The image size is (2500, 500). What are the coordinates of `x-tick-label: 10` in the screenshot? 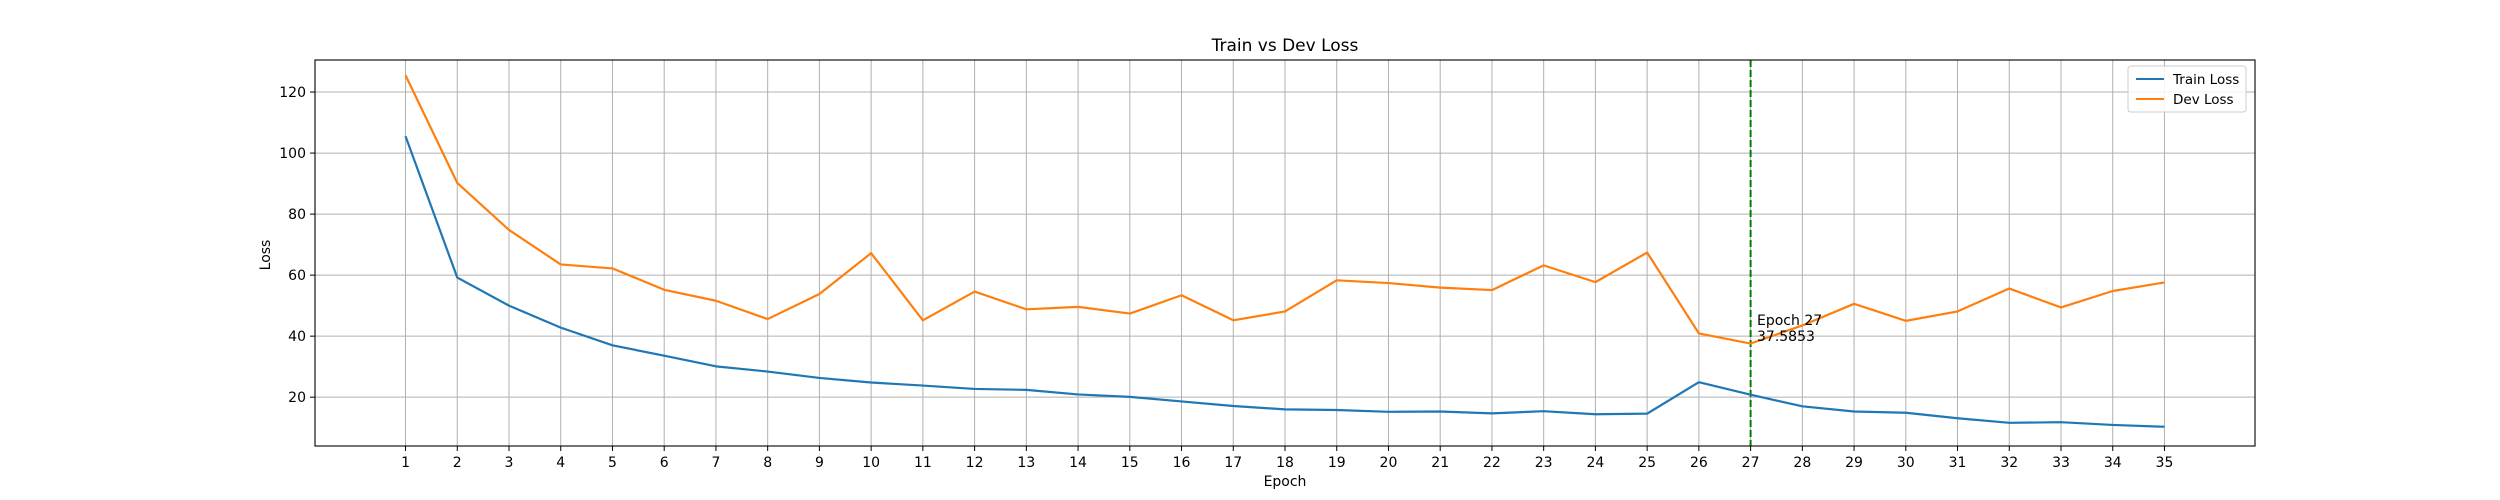 It's located at (871, 463).